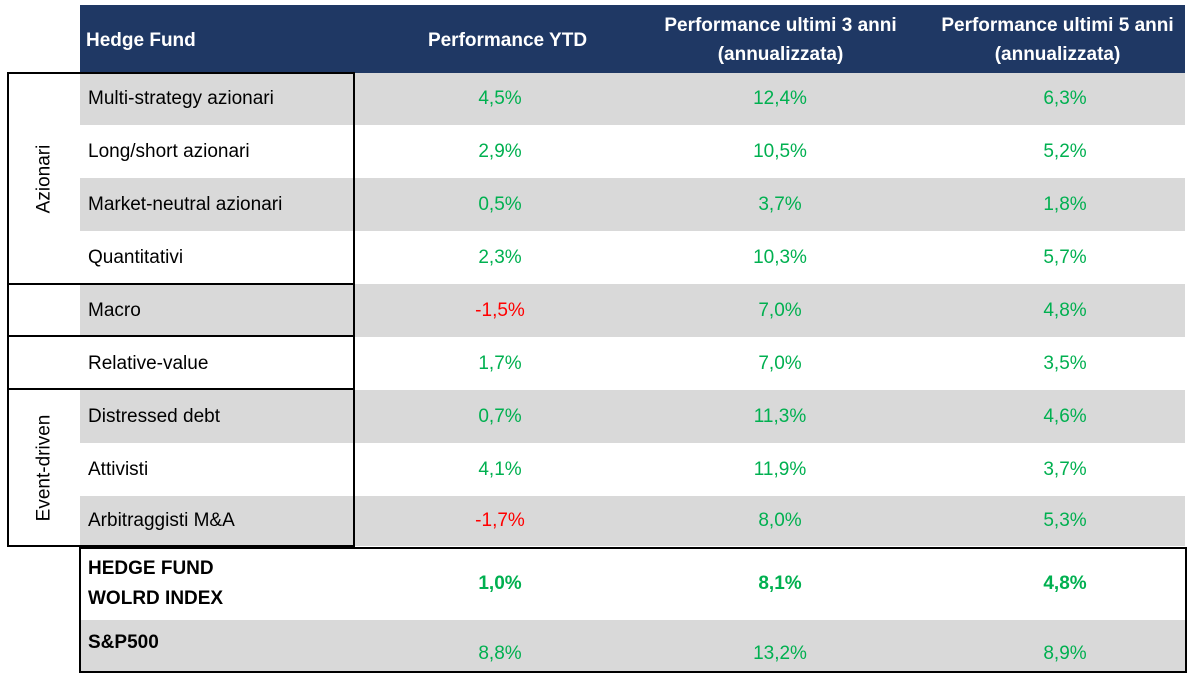 This screenshot has height=675, width=1200. What do you see at coordinates (1065, 151) in the screenshot?
I see `perf-5y-value: 5,2%` at bounding box center [1065, 151].